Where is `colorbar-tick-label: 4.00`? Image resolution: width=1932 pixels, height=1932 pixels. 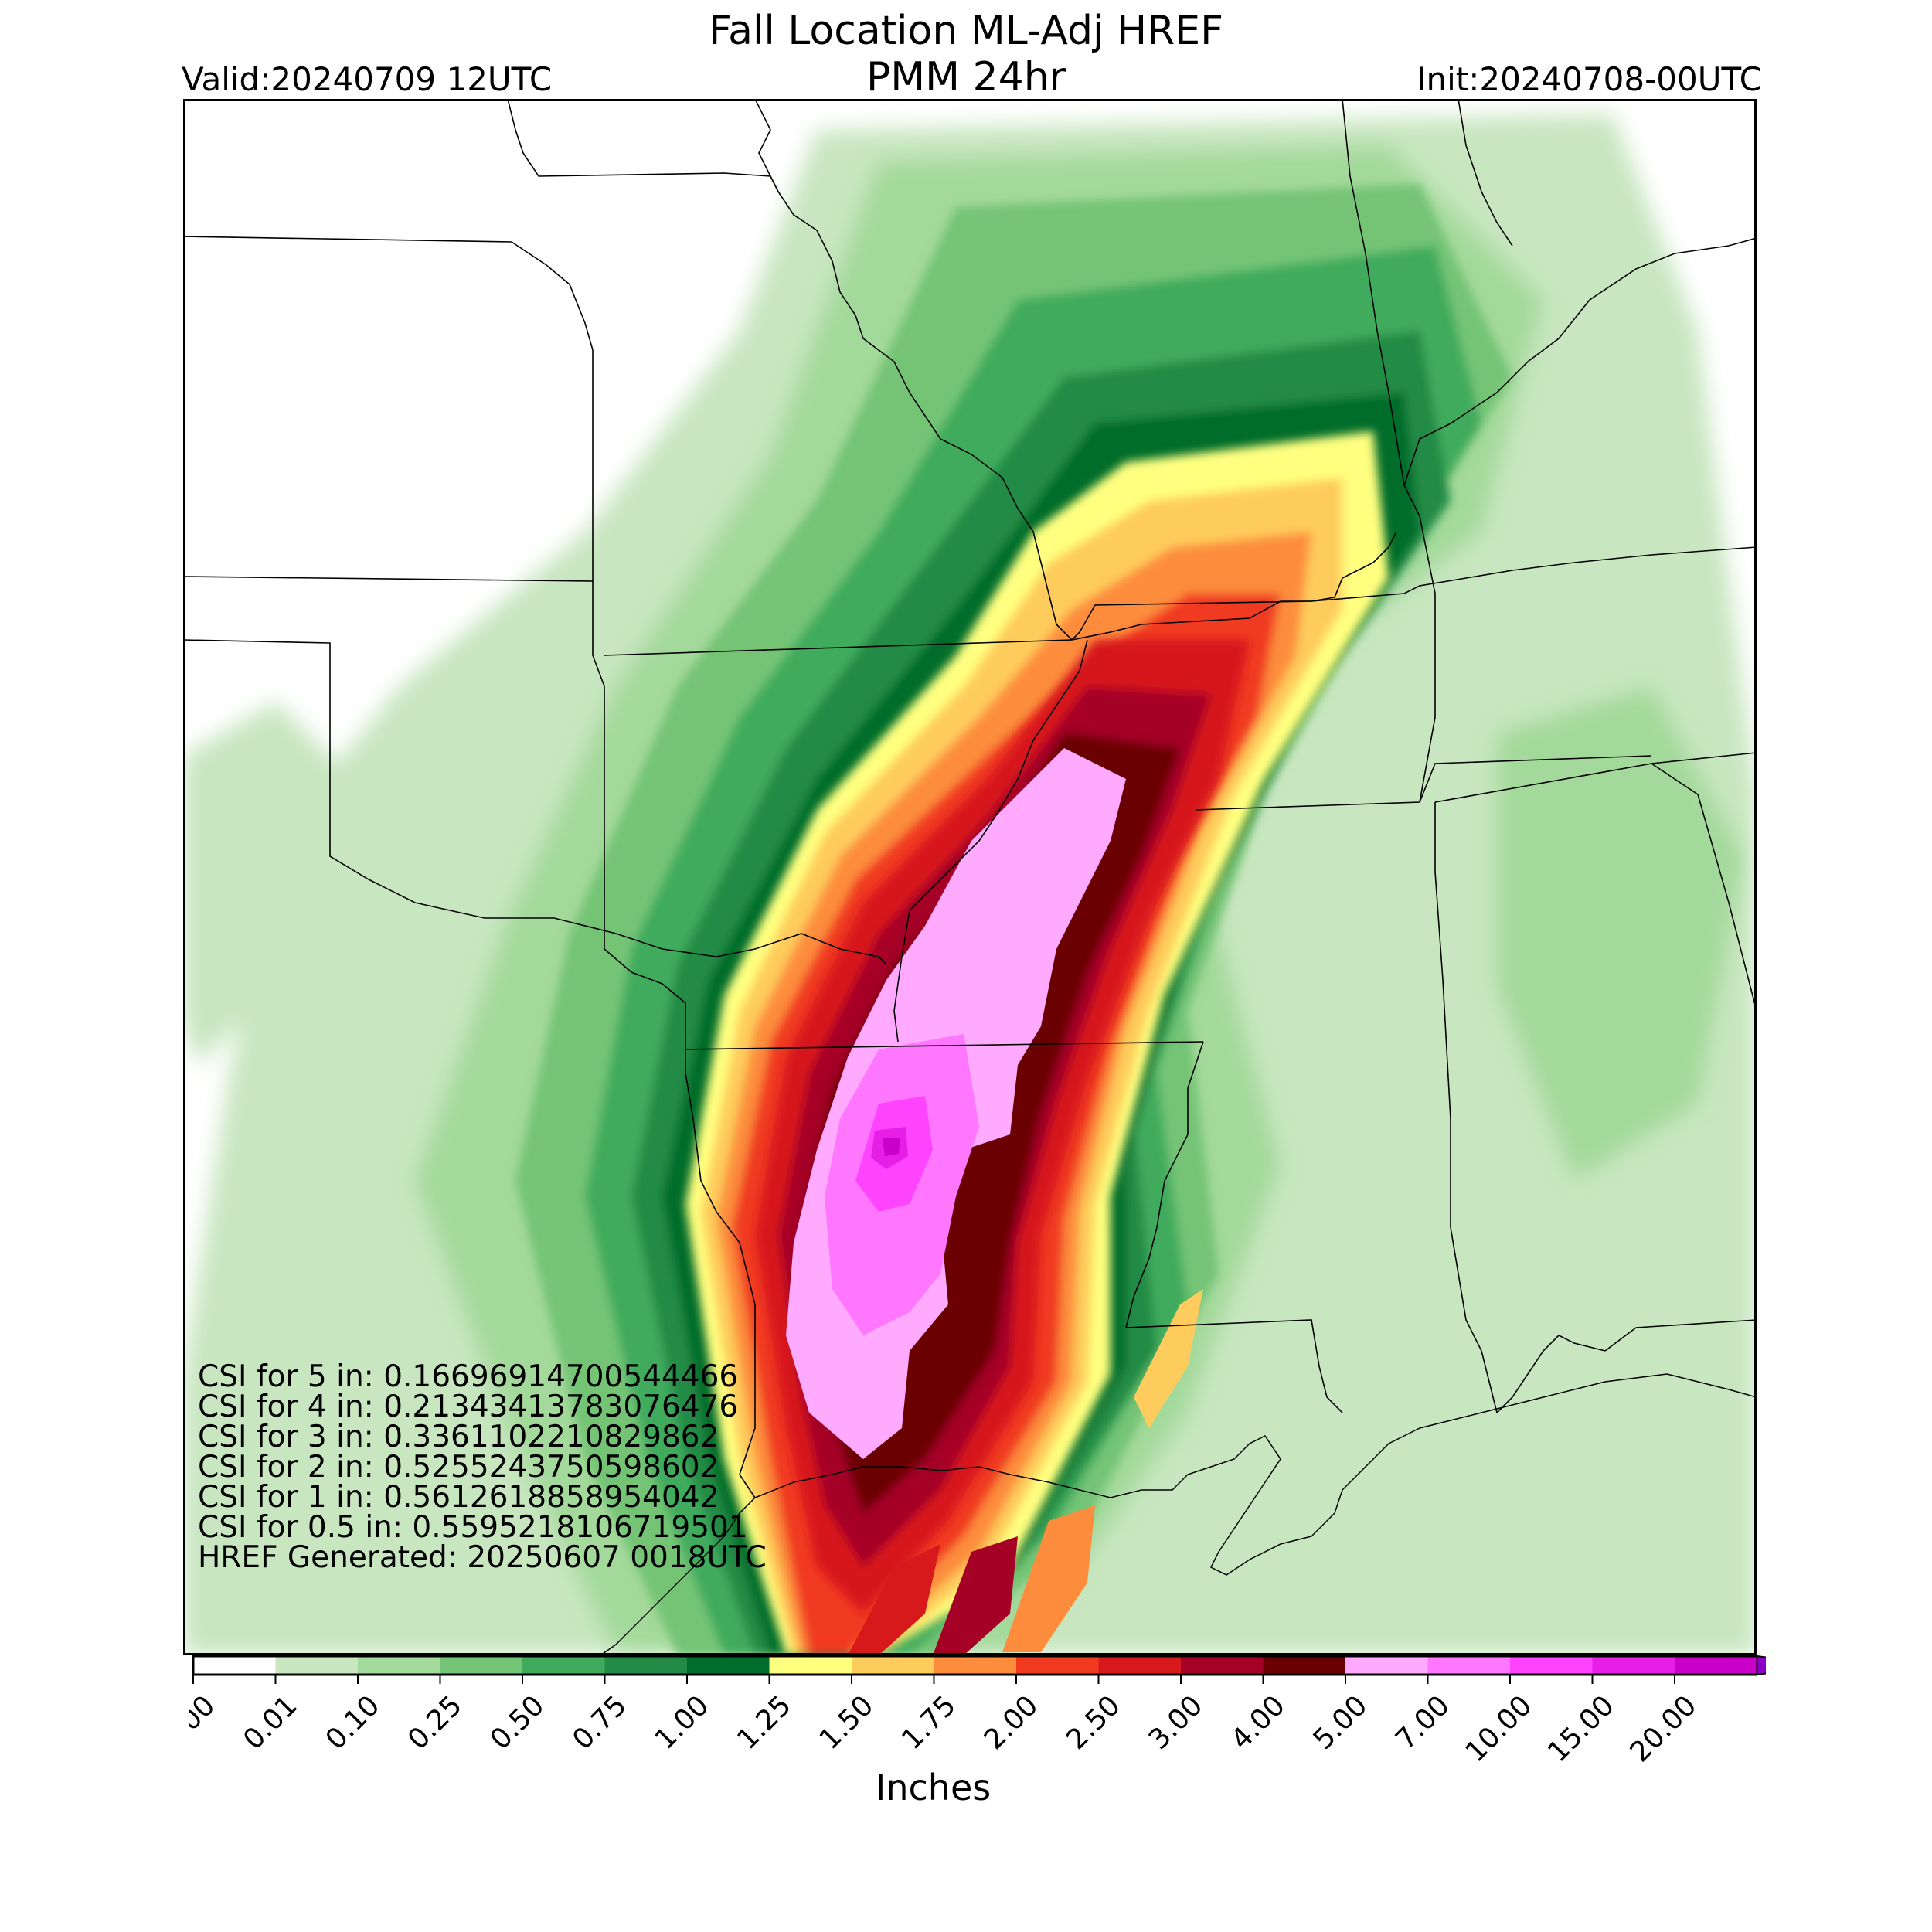
colorbar-tick-label: 4.00 is located at coordinates (1258, 1723).